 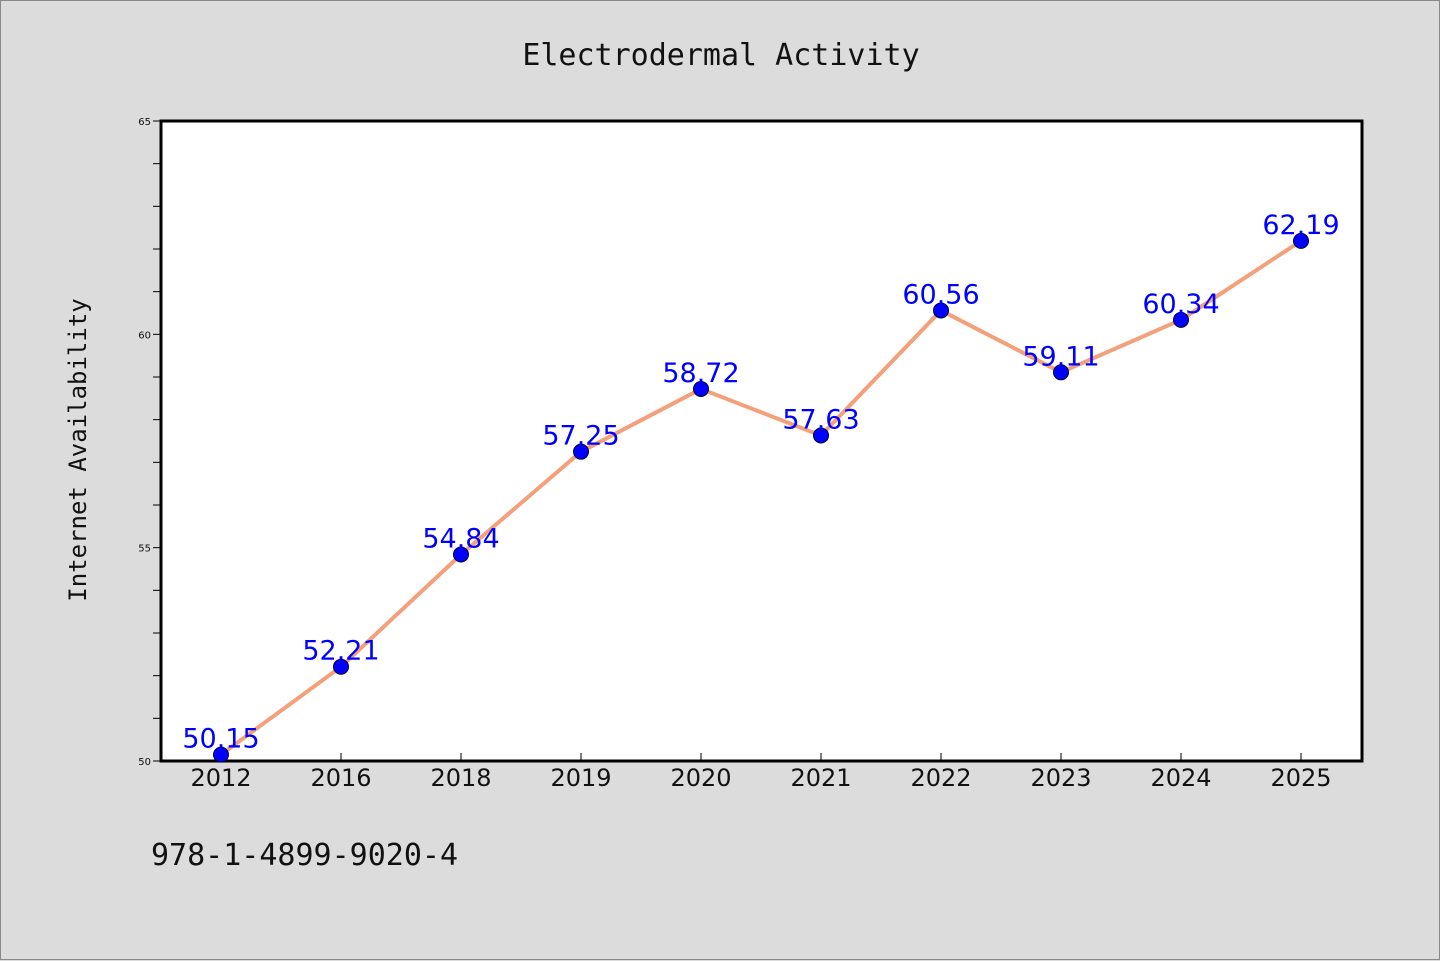 What do you see at coordinates (761, 772) in the screenshot?
I see `x-axis: 2012 2016 2018 2019 2020 2021 2022 2023 2024 2025` at bounding box center [761, 772].